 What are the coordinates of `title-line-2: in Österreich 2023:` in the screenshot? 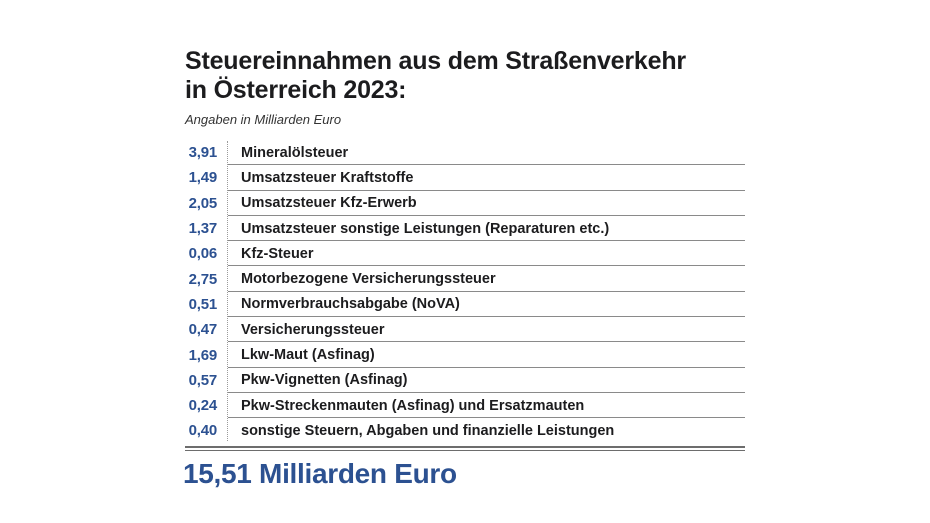 It's located at (296, 90).